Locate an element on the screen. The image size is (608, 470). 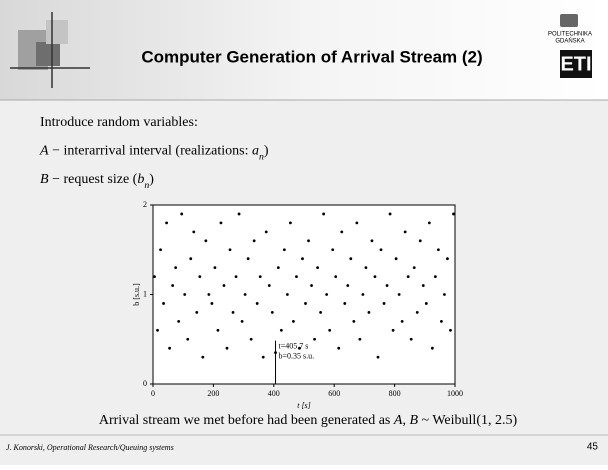
logo-text: GDAŃSKA is located at coordinates (569, 41).